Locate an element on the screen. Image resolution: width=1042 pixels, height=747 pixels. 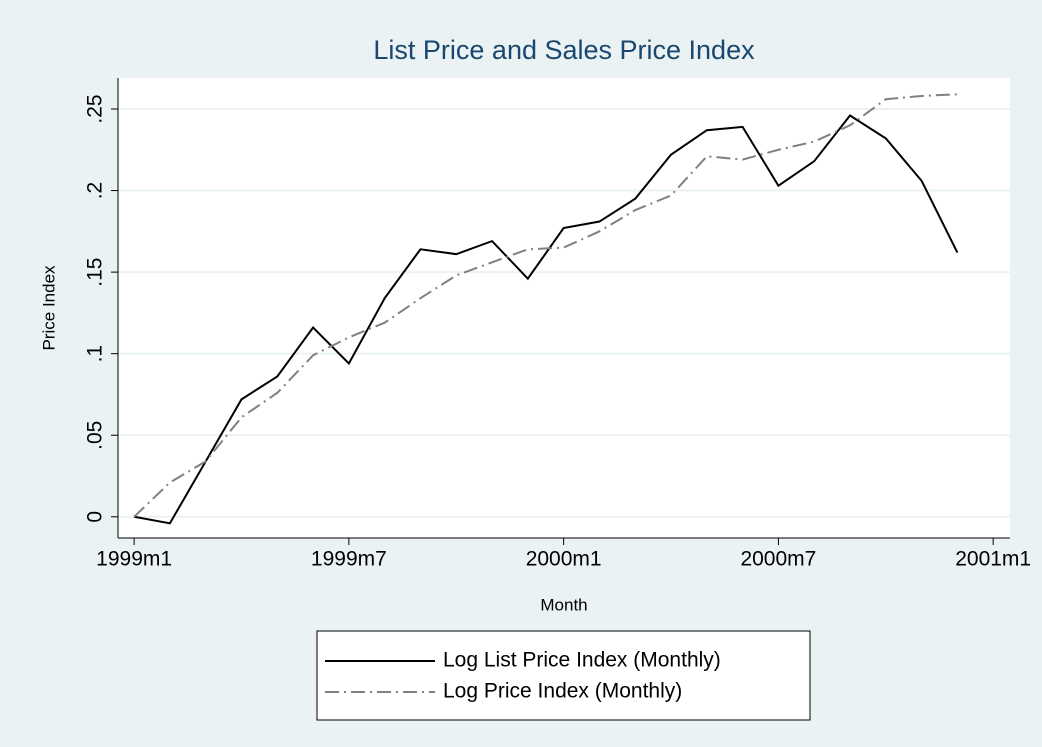
y-axis-title: Price Index is located at coordinates (48, 308).